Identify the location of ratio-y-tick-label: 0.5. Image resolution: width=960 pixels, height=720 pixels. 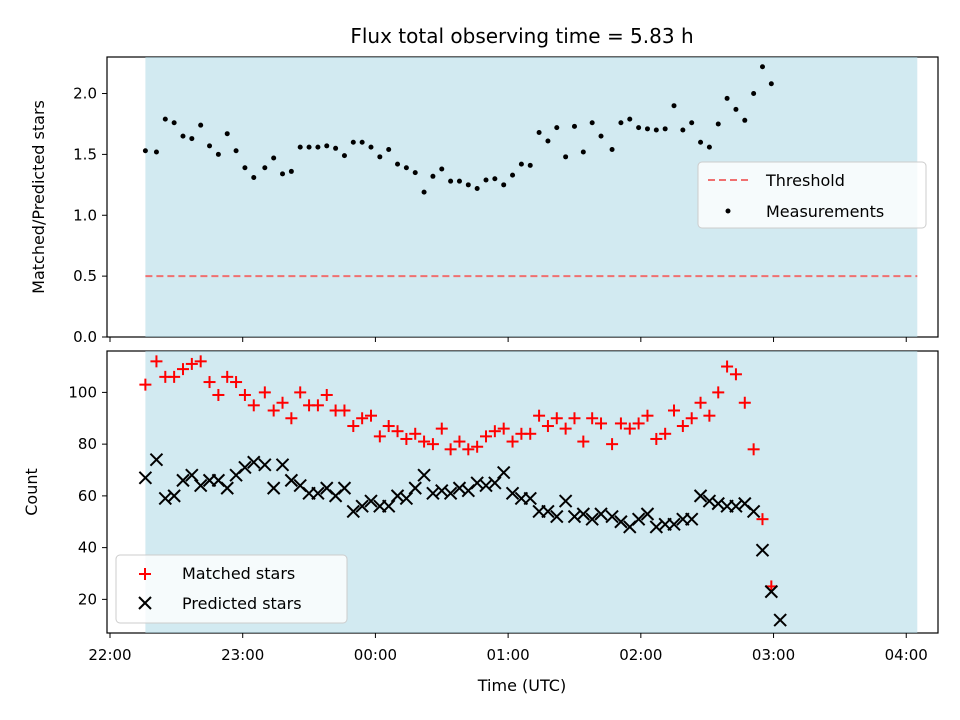
(85, 276).